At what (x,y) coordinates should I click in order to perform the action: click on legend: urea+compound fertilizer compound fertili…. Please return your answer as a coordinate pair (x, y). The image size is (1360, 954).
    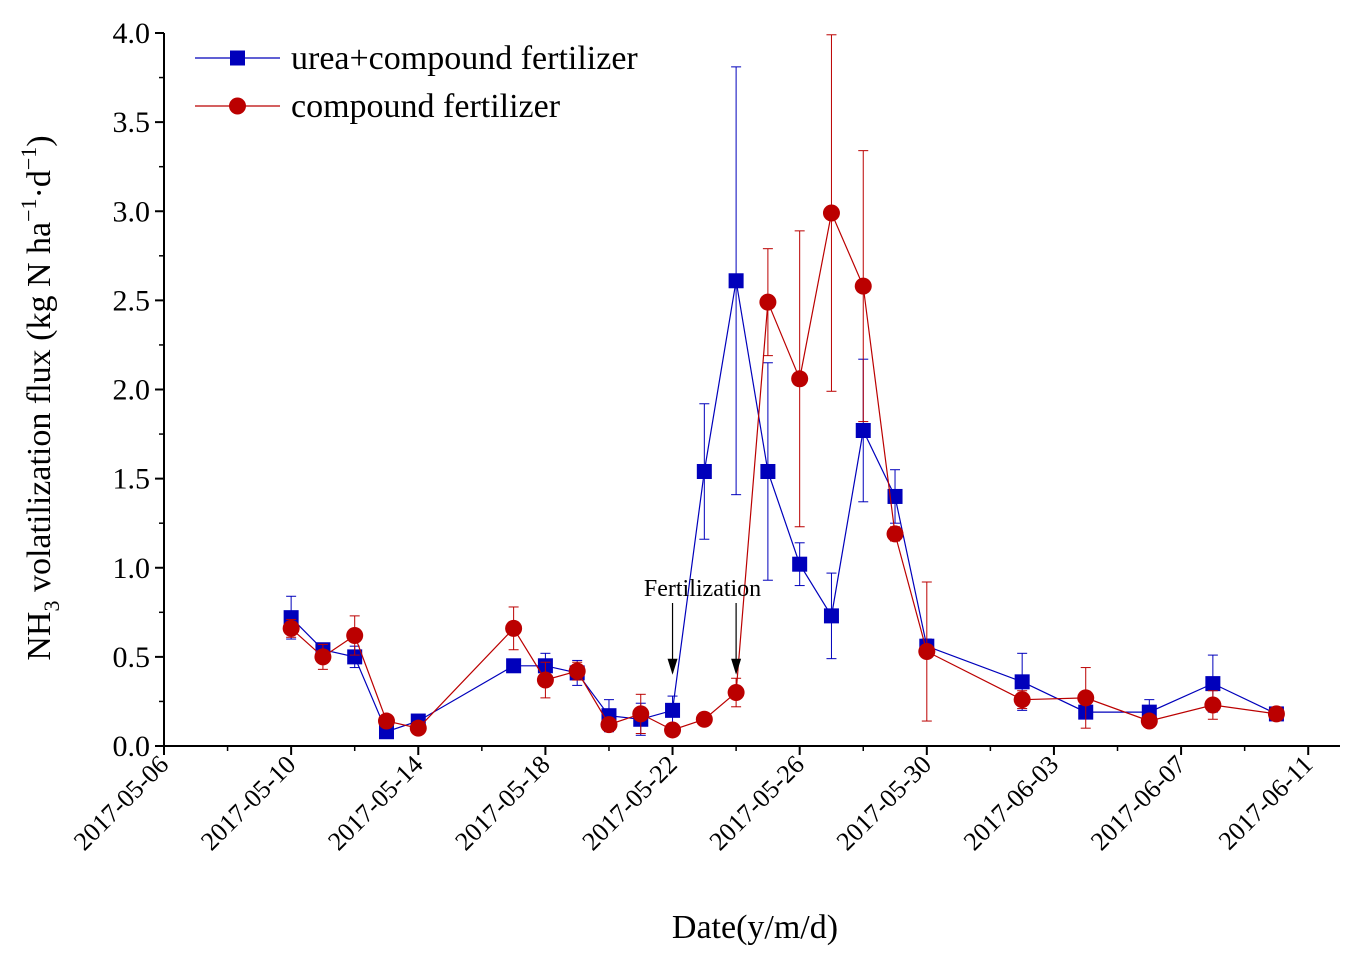
    Looking at the image, I should click on (416, 82).